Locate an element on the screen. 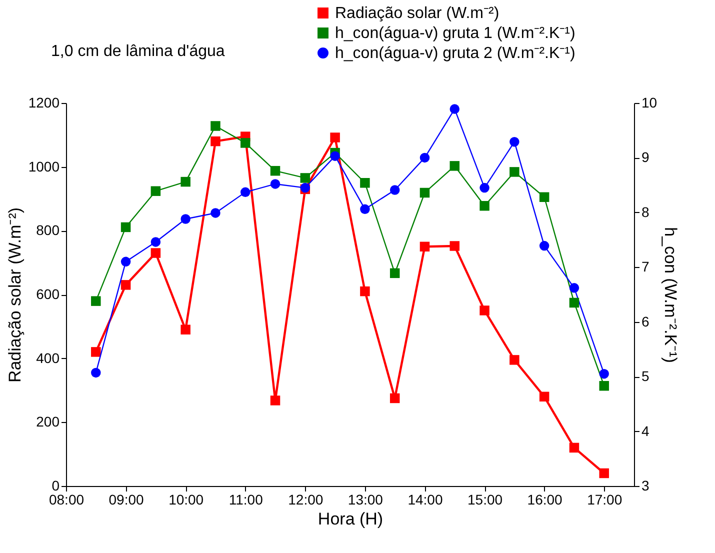 The width and height of the screenshot is (715, 553). x-tick-label: 15:00 is located at coordinates (485, 500).